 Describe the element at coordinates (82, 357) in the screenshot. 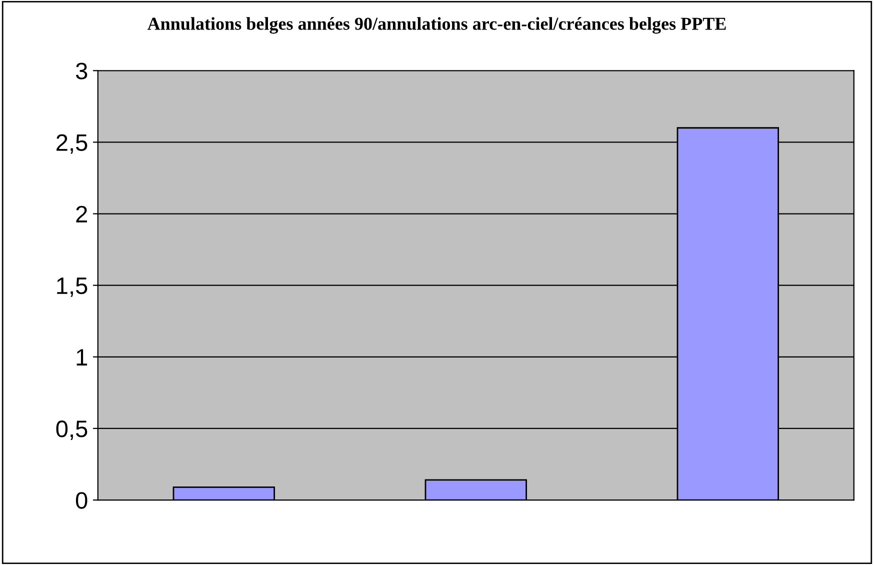

I see `y-tick-label: 1` at that location.